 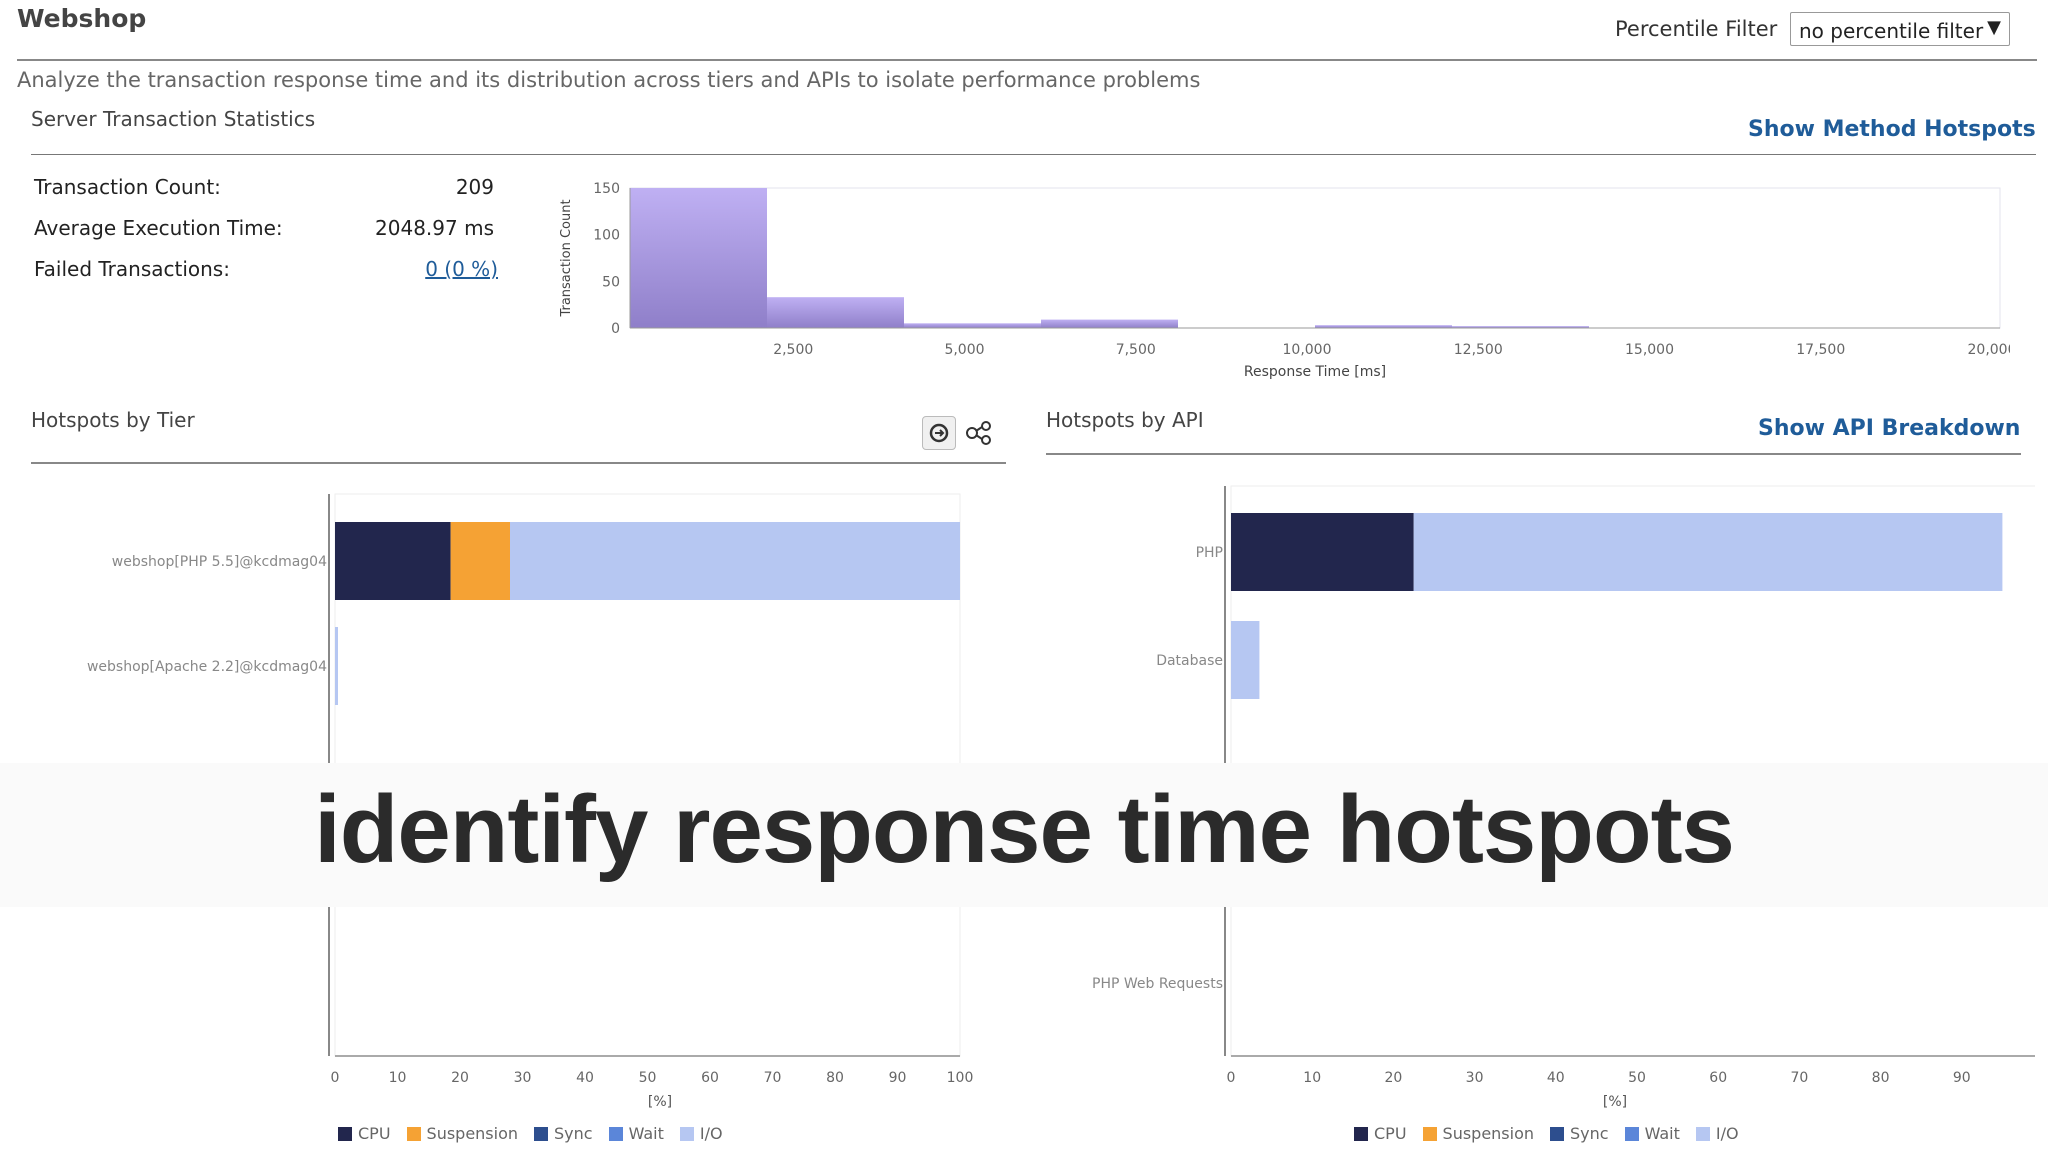 I want to click on tier-divider, so click(x=518, y=463).